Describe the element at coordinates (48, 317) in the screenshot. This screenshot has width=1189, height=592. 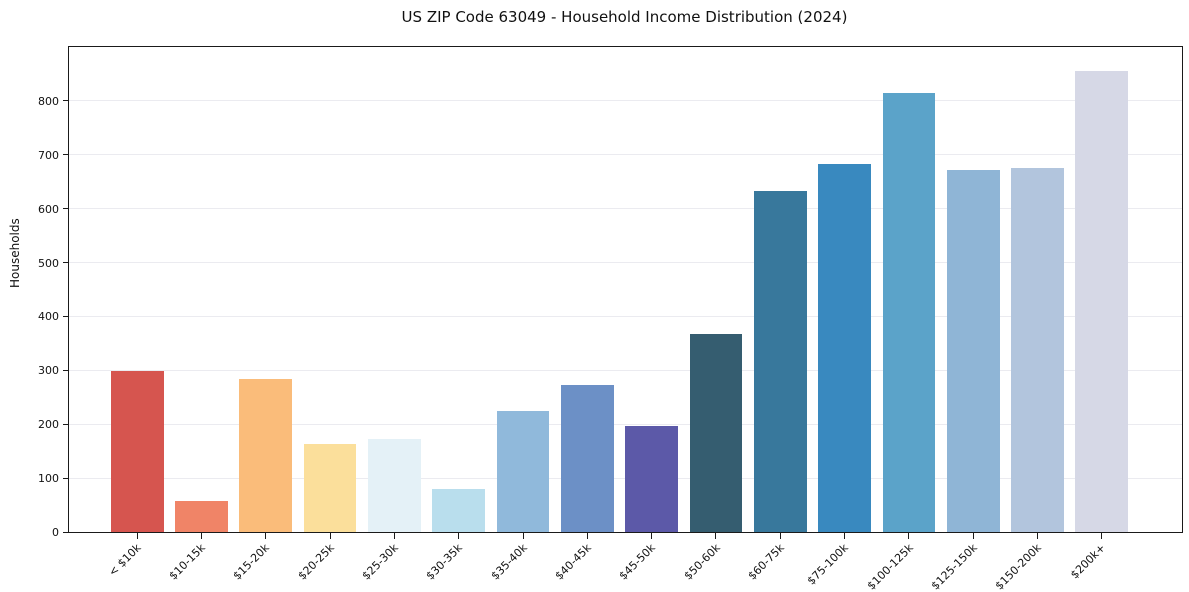
I see `y-tick-label: 400` at that location.